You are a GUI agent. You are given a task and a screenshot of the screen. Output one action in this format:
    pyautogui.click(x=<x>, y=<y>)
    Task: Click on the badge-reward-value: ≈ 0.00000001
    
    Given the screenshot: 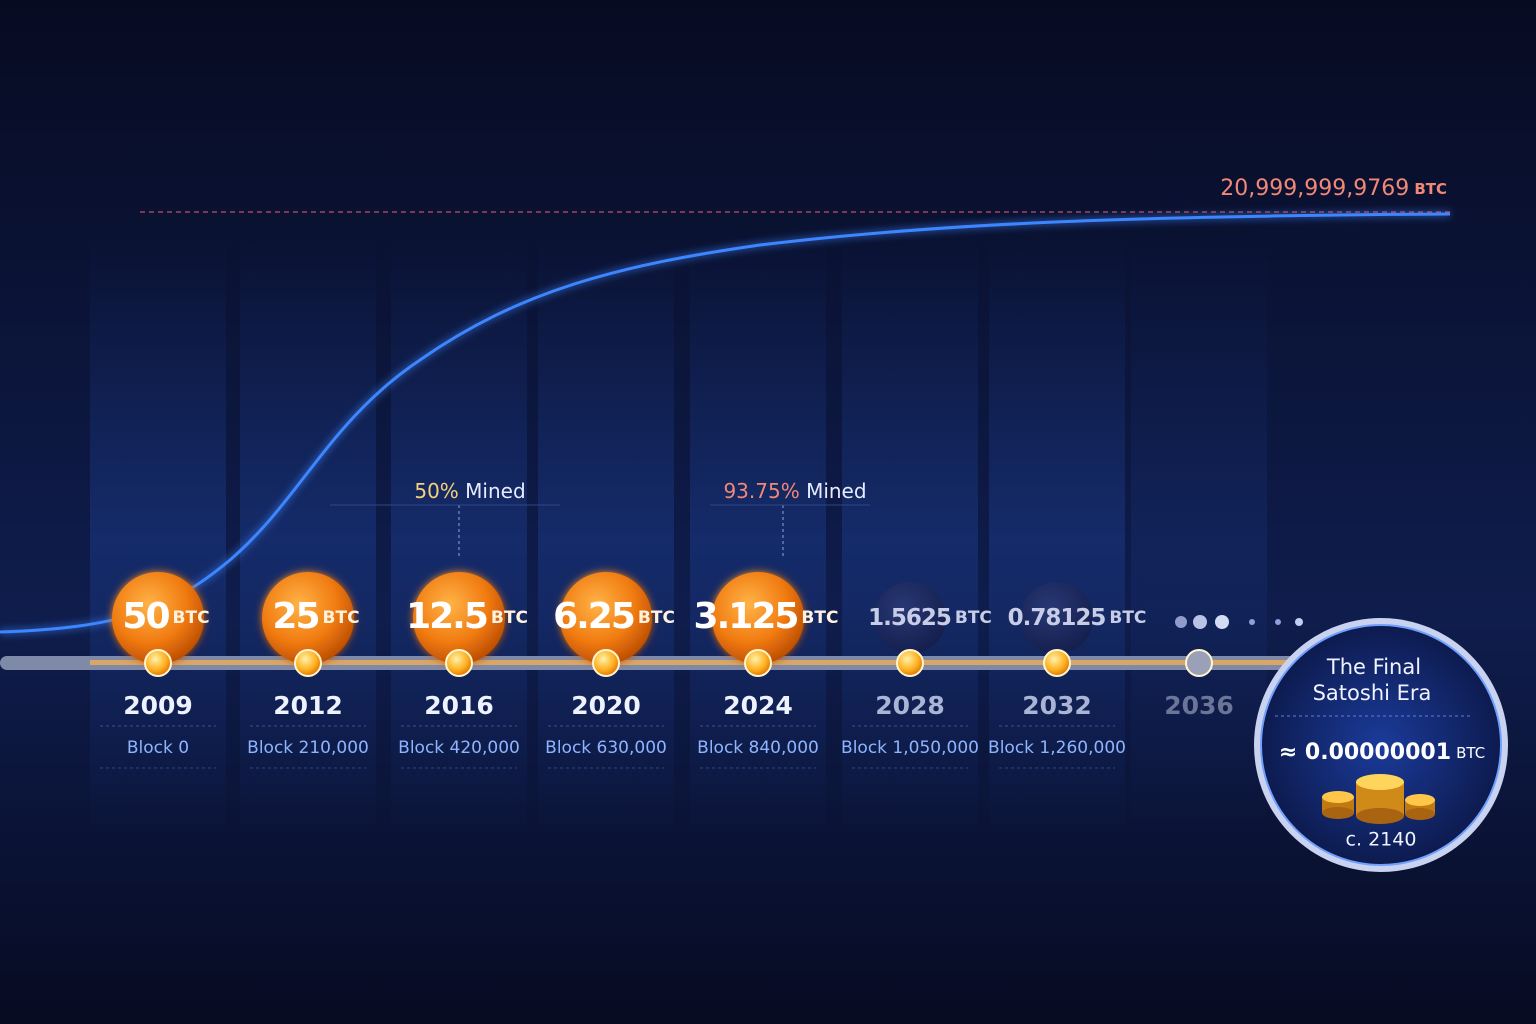 What is the action you would take?
    pyautogui.click(x=1365, y=752)
    